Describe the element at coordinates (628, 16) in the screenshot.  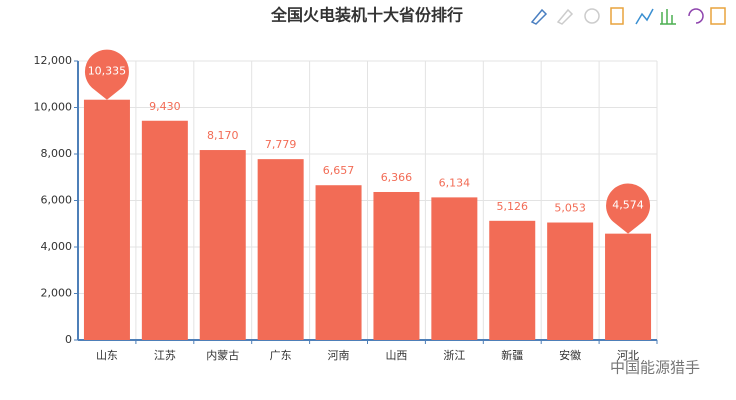
I see `toolbox` at that location.